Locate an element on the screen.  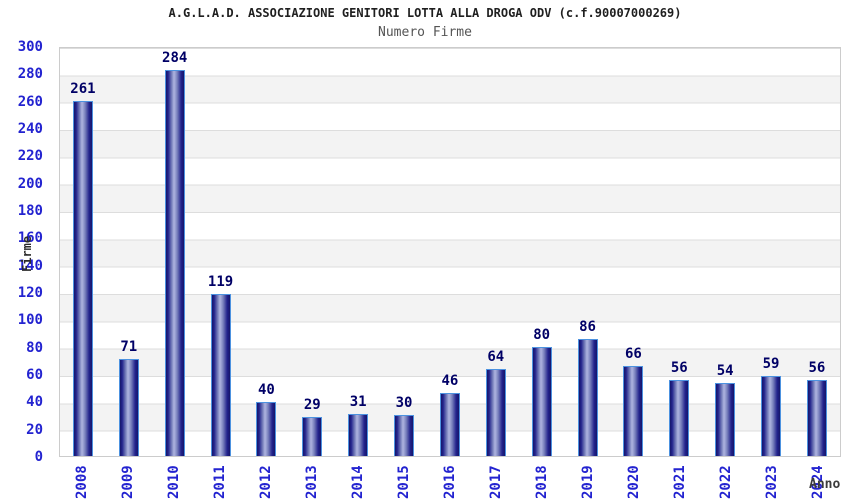
x-label-slot: 2009 is located at coordinates (128, 479).